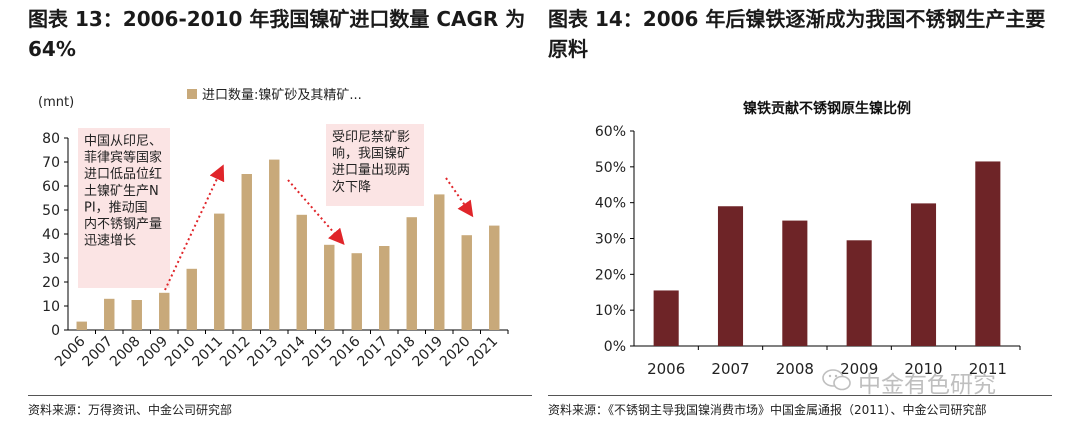  Describe the element at coordinates (800, 395) in the screenshot. I see `right-divider` at that location.